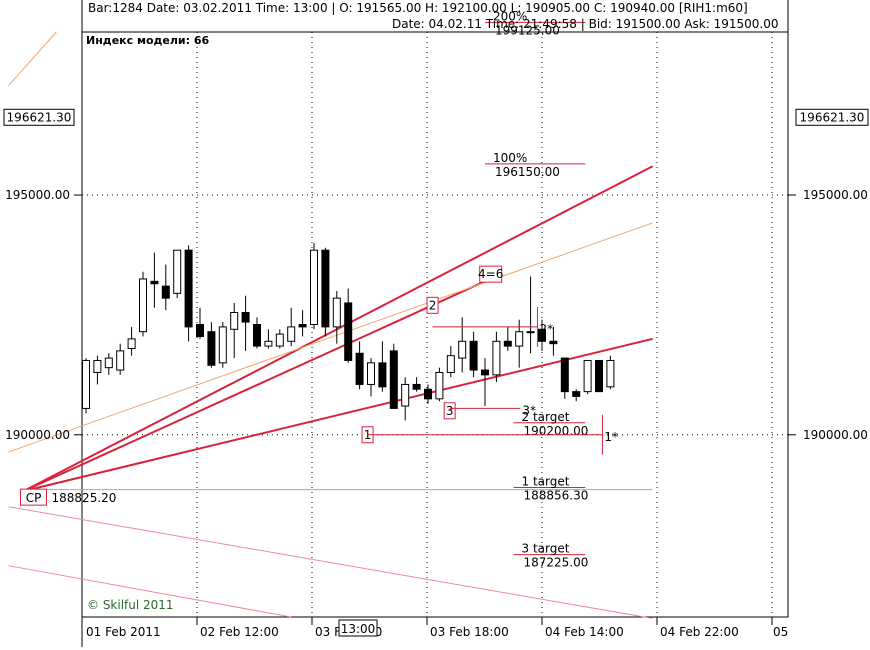  I want to click on target-value: 187225.00, so click(556, 563).